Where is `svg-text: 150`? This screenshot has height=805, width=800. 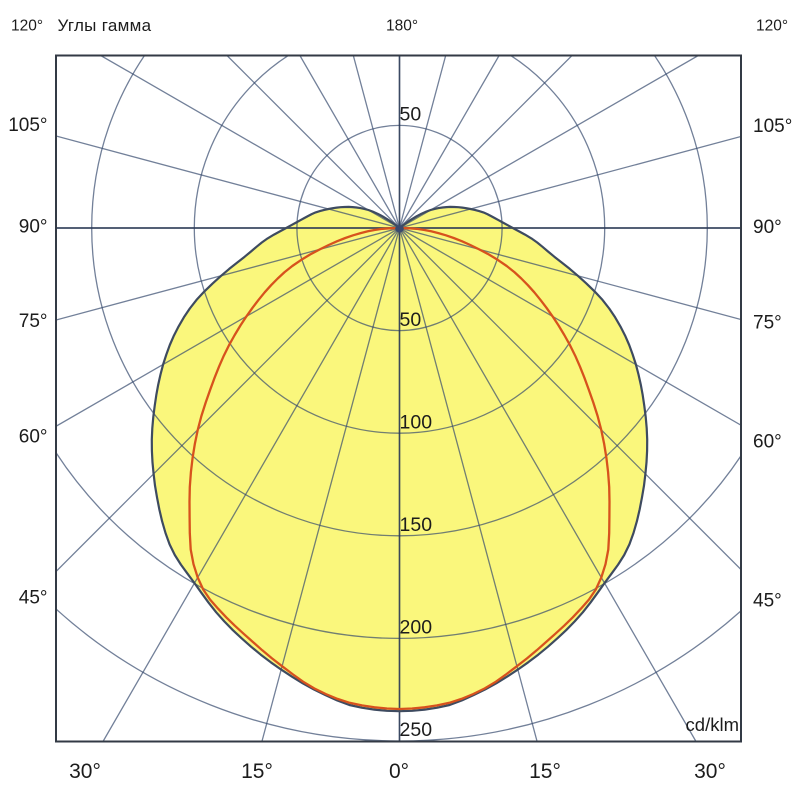
svg-text: 150 is located at coordinates (416, 525).